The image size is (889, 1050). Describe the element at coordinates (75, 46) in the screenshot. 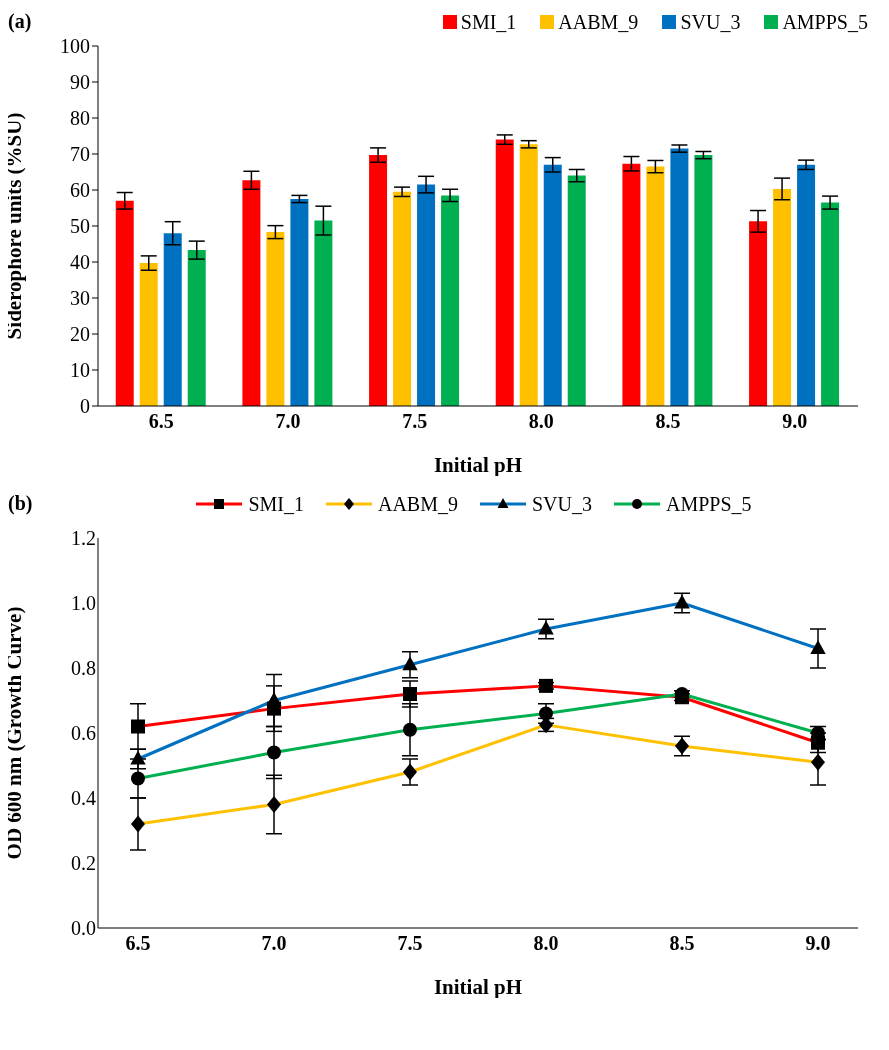

I see `y-tick-label: 100` at that location.